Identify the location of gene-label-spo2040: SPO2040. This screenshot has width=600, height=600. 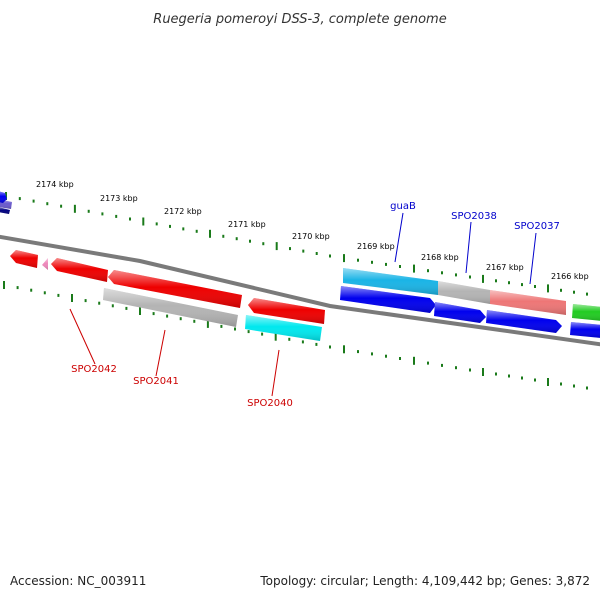
(270, 403).